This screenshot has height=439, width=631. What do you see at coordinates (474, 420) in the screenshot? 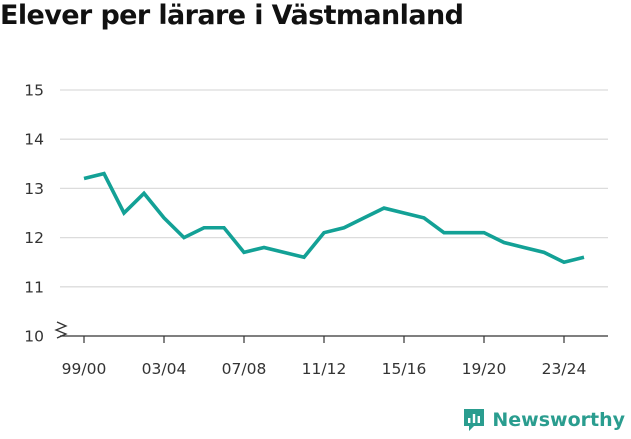
I see `newsworthy-logo-icon` at bounding box center [474, 420].